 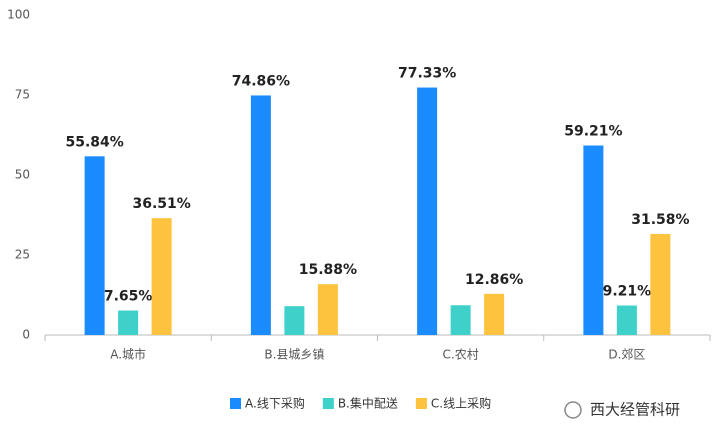 What do you see at coordinates (593, 132) in the screenshot?
I see `value-label: 59.21%` at bounding box center [593, 132].